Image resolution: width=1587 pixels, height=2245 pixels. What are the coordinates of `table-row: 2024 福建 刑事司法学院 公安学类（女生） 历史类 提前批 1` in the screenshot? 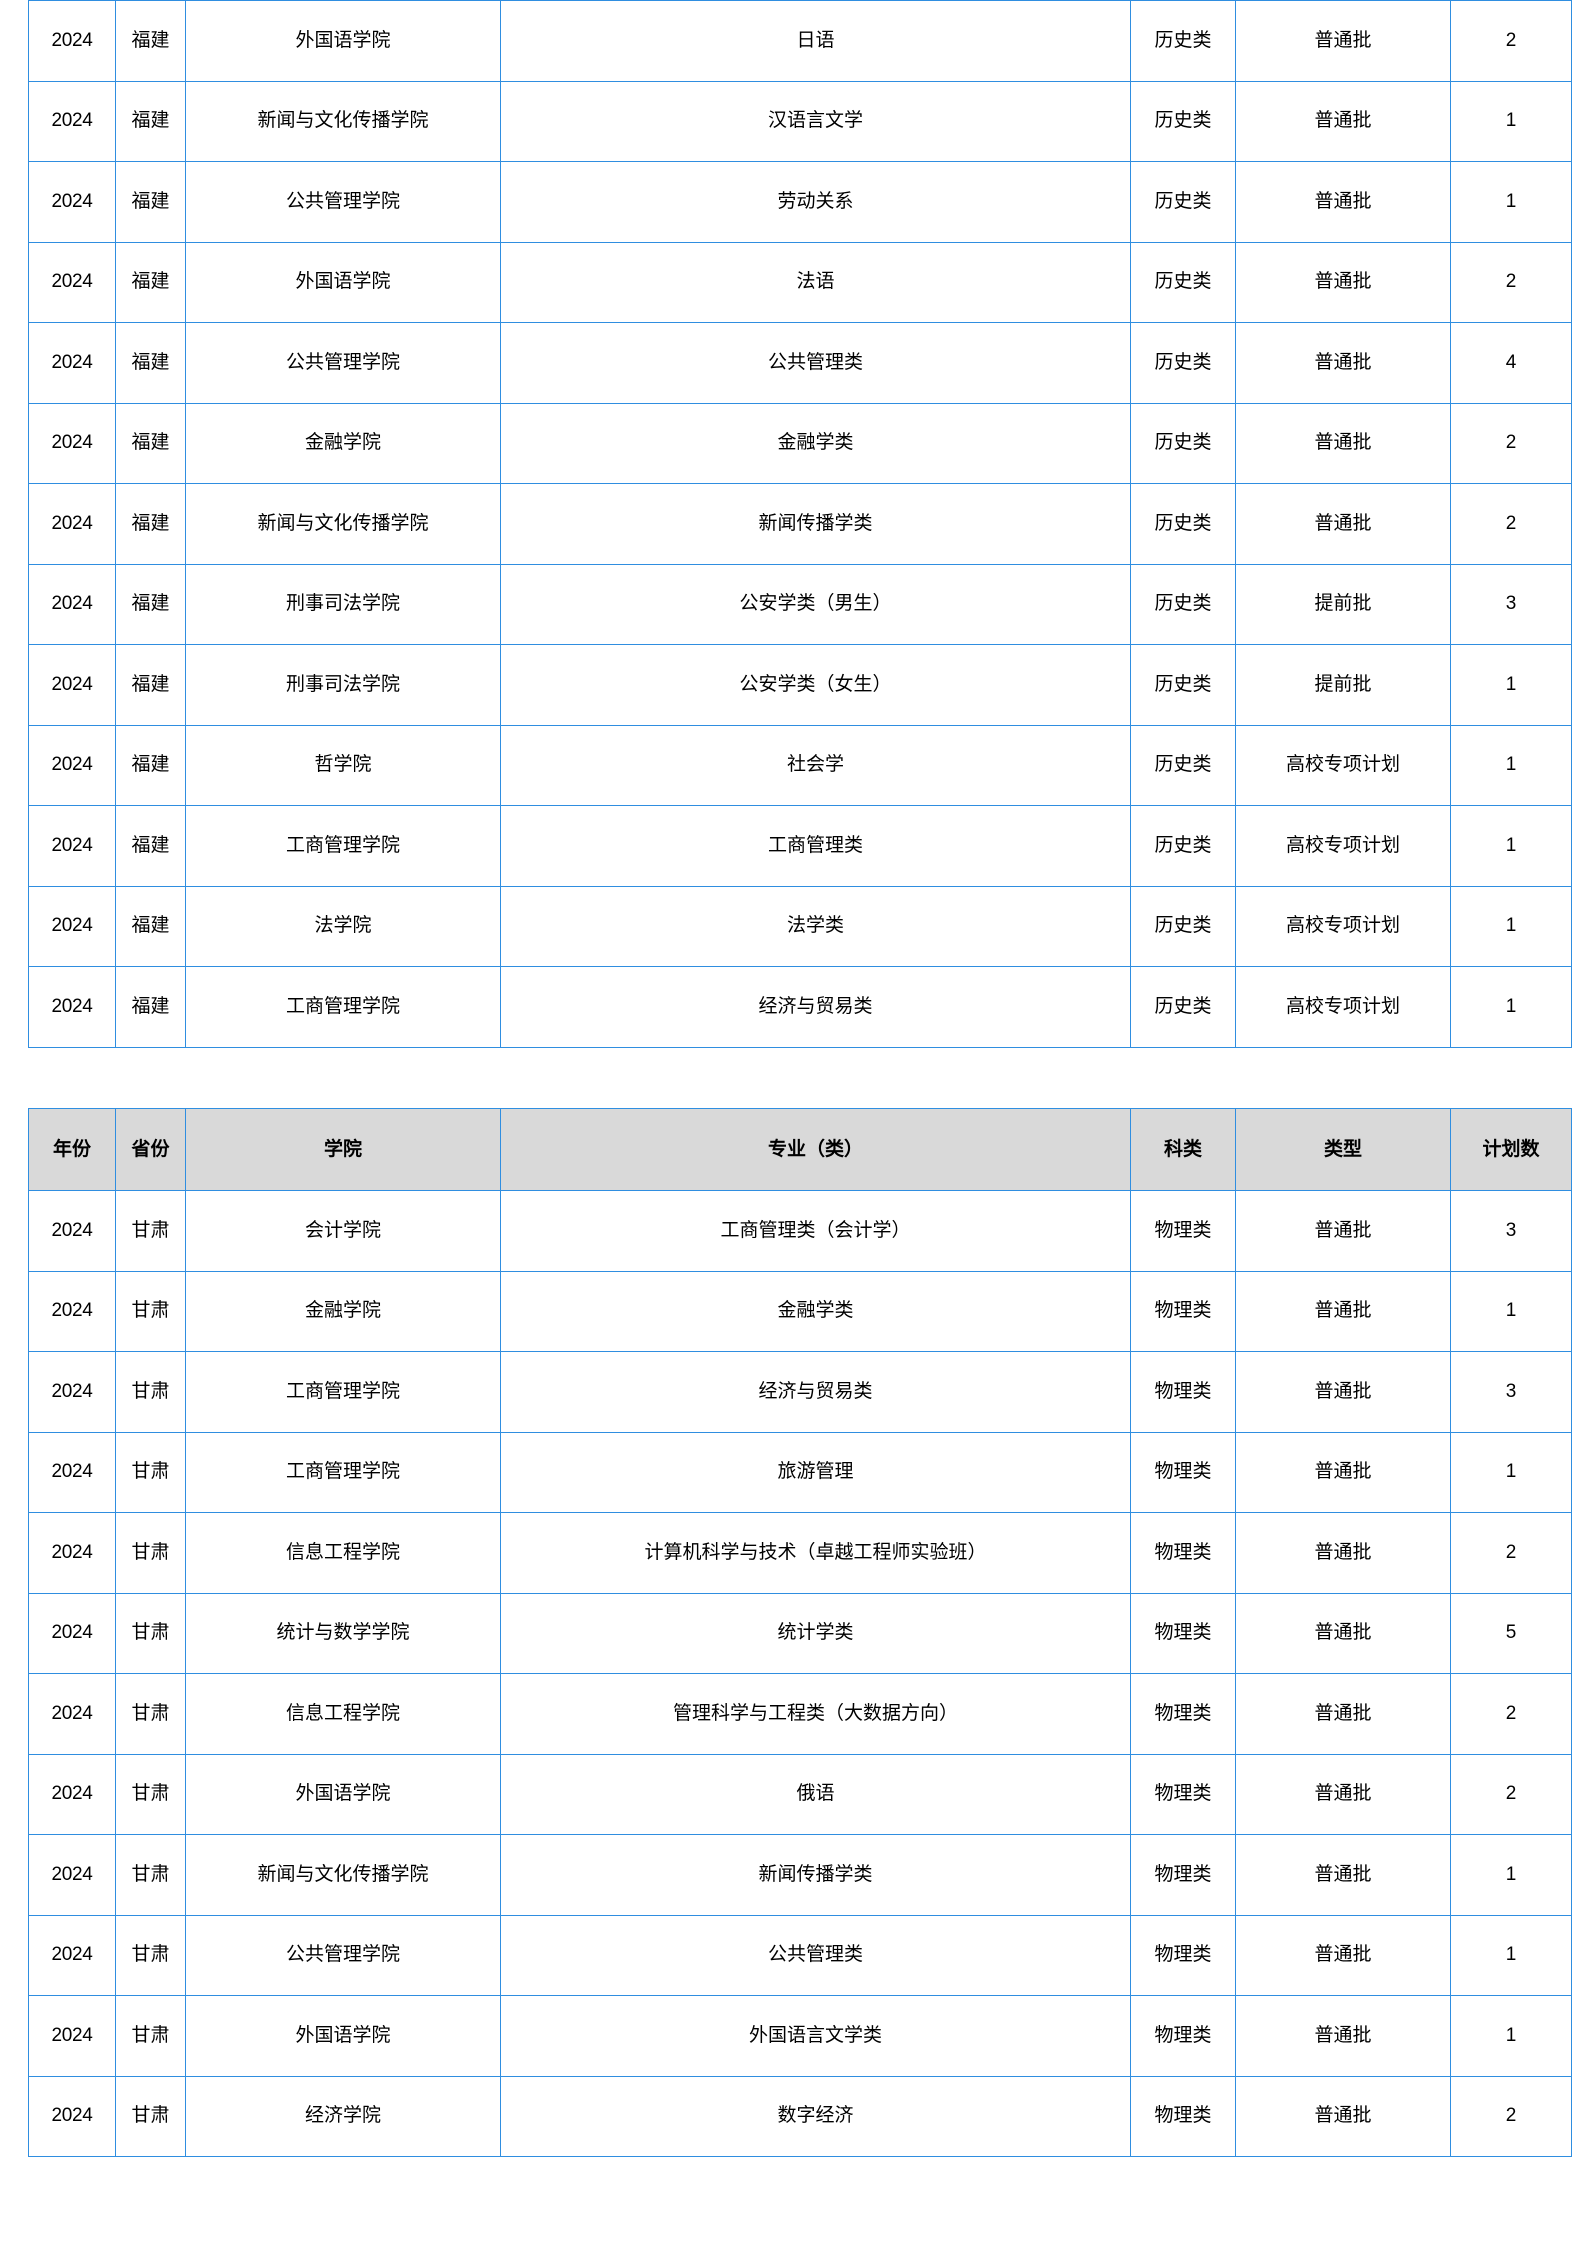 It's located at (800, 685).